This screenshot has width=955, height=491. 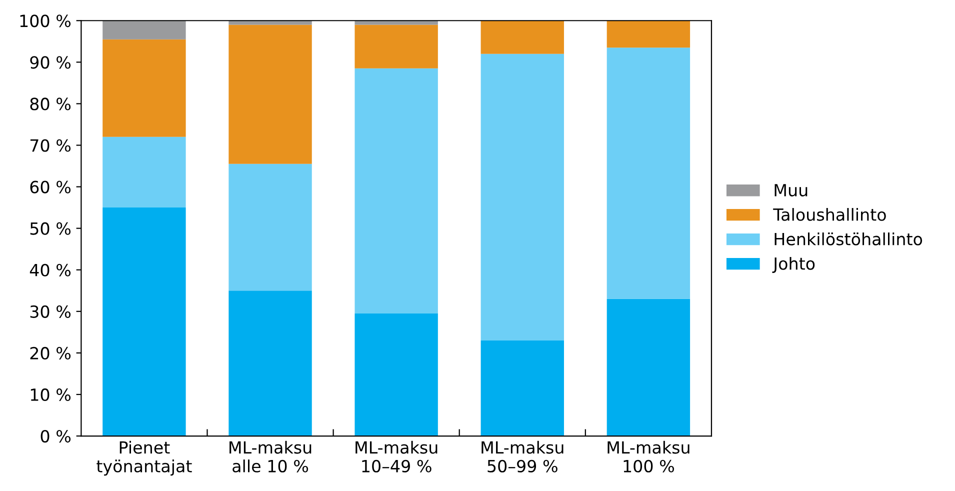 I want to click on y-tick-label: 20 %, so click(x=50, y=353).